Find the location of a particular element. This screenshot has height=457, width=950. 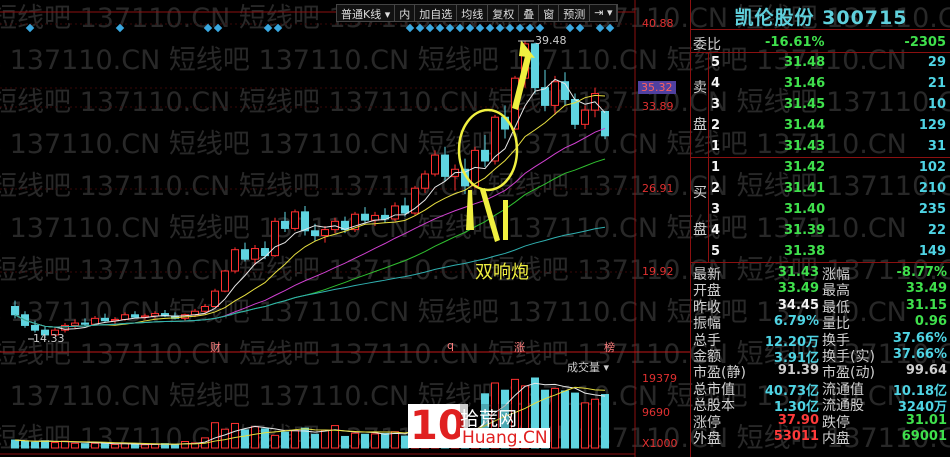

bid-price: 31.38 is located at coordinates (805, 251).